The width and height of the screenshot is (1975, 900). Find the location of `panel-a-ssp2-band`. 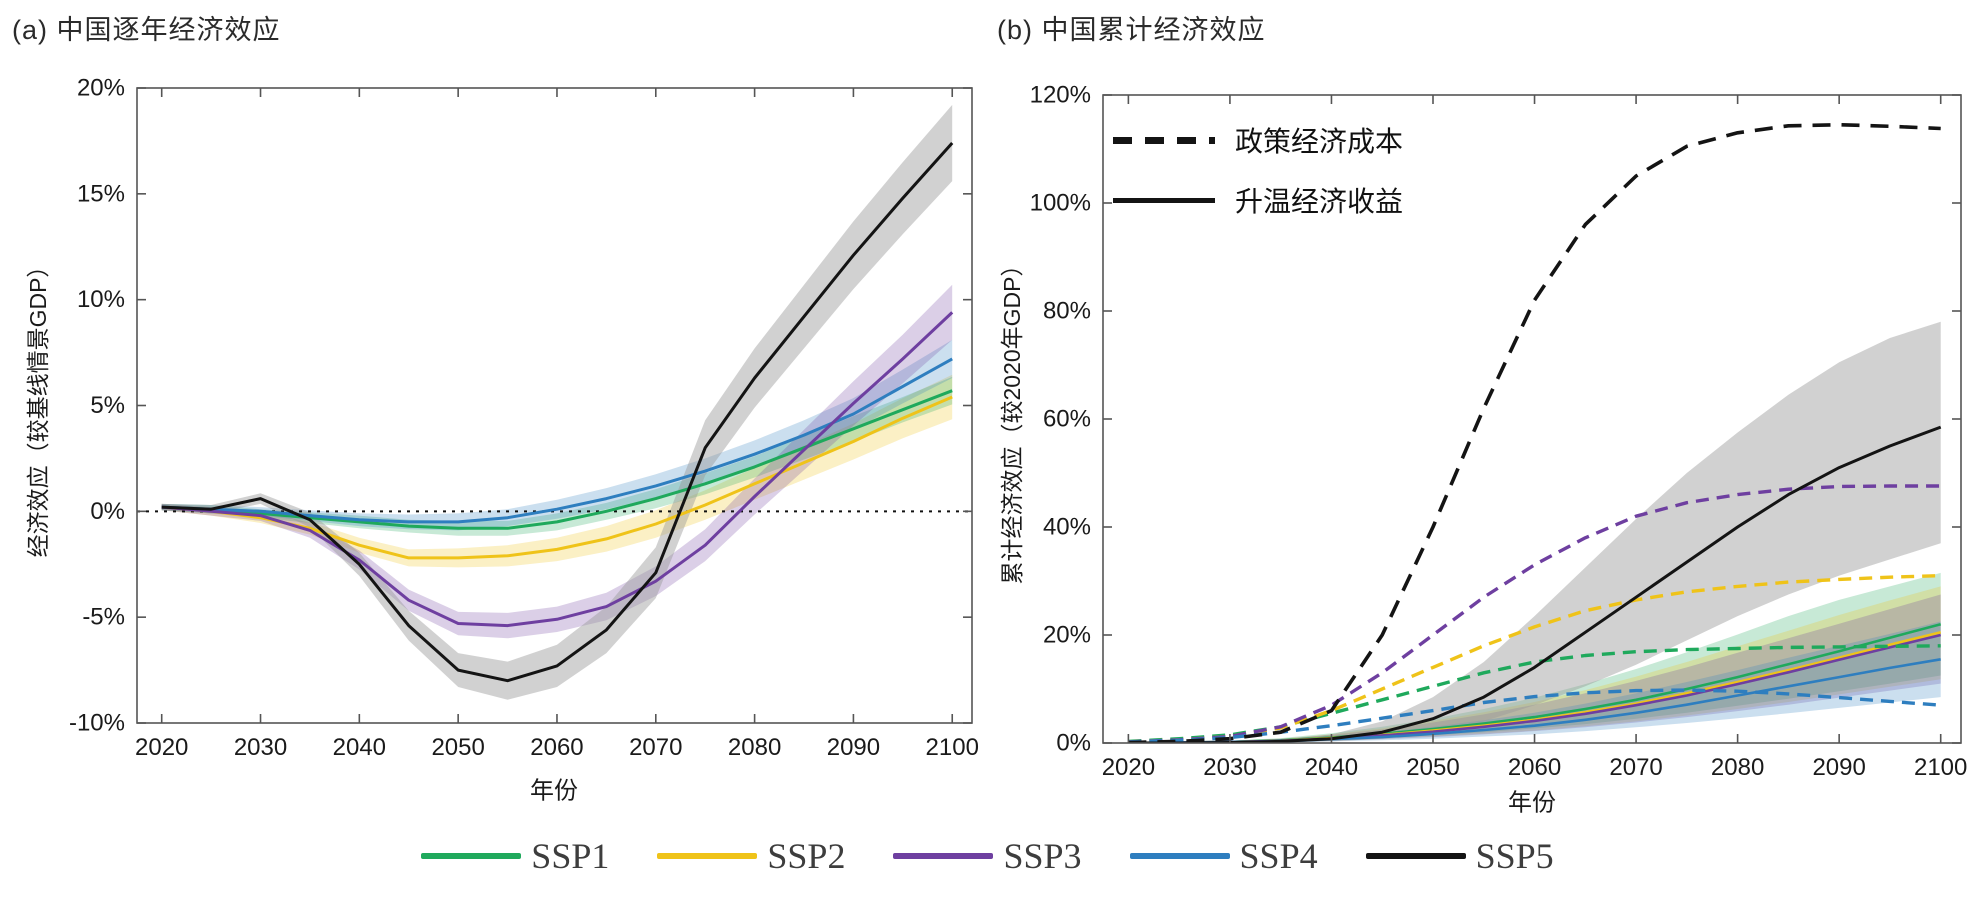

panel-a-ssp2-band is located at coordinates (557, 471).